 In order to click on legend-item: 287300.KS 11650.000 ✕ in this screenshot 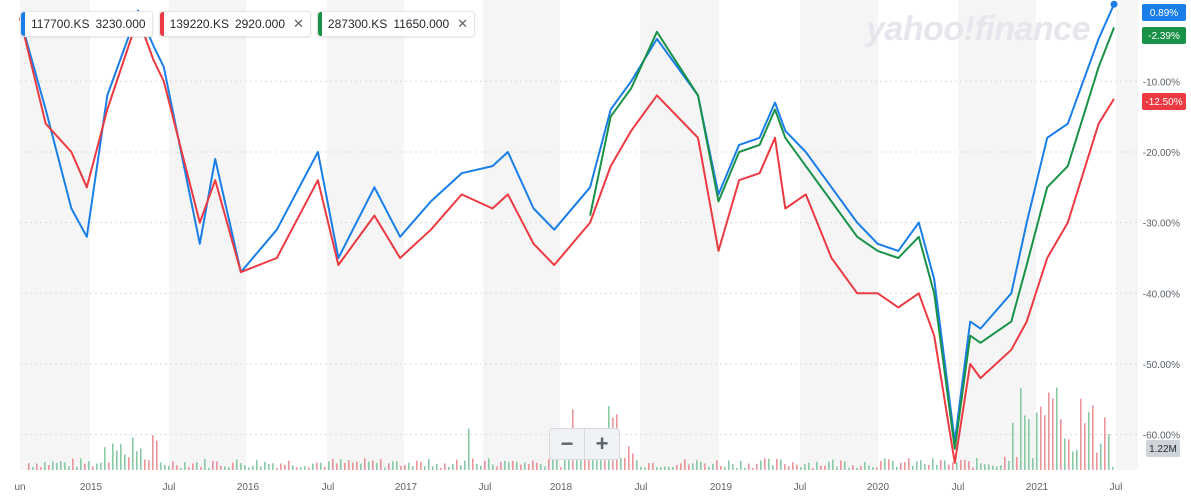, I will do `click(396, 24)`.